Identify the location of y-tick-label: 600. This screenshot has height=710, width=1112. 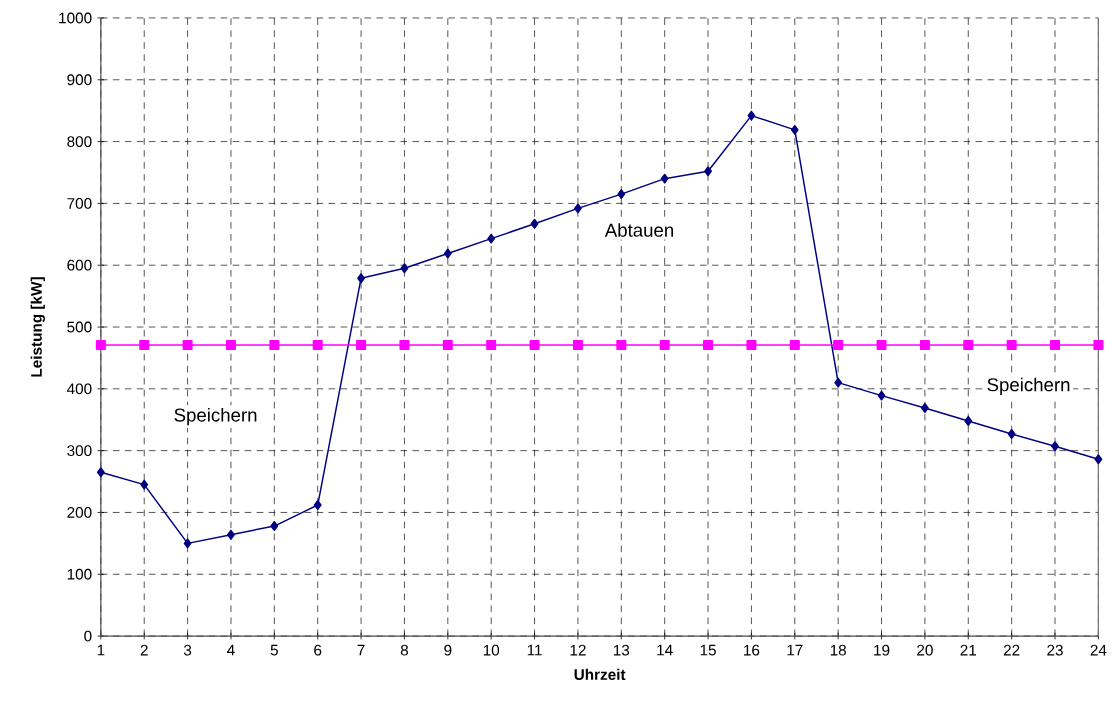
(79, 265).